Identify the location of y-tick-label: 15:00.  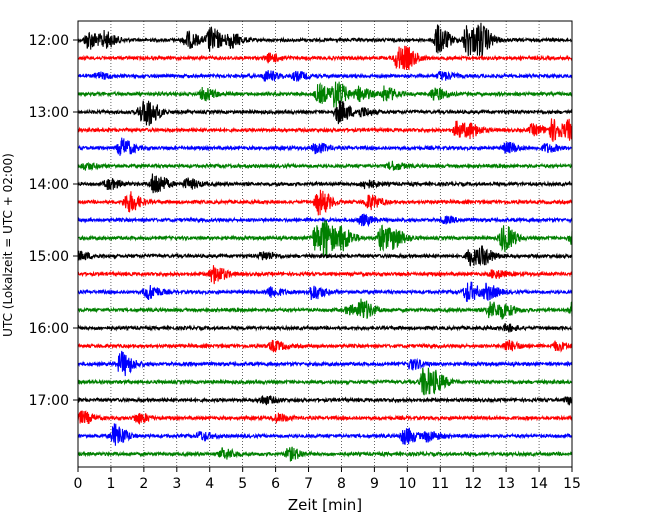
(49, 257).